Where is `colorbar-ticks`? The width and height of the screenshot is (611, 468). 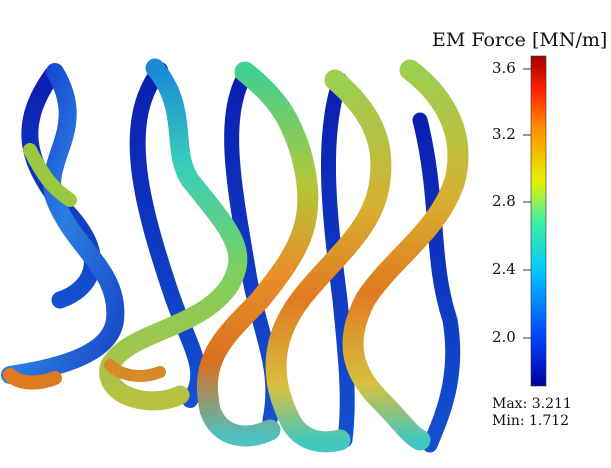
colorbar-ticks is located at coordinates (527, 203).